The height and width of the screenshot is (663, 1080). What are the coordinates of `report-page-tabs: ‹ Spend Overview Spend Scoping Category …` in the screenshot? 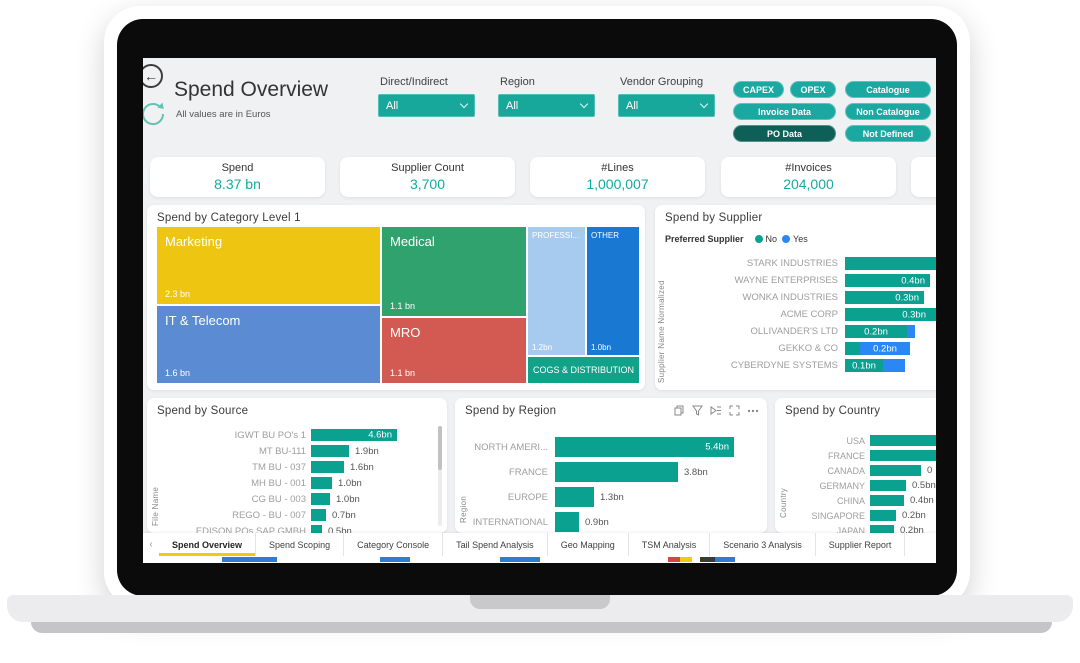 It's located at (539, 544).